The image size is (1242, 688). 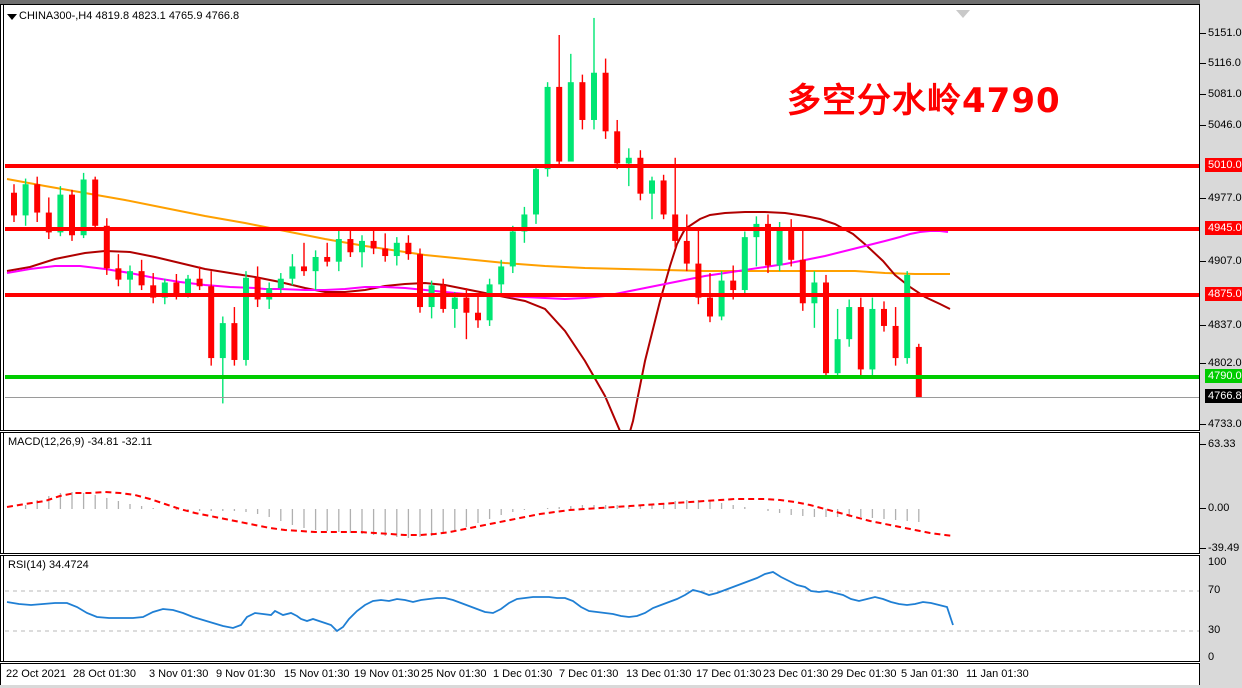 What do you see at coordinates (12, 17) in the screenshot?
I see `triangle-down-icon` at bounding box center [12, 17].